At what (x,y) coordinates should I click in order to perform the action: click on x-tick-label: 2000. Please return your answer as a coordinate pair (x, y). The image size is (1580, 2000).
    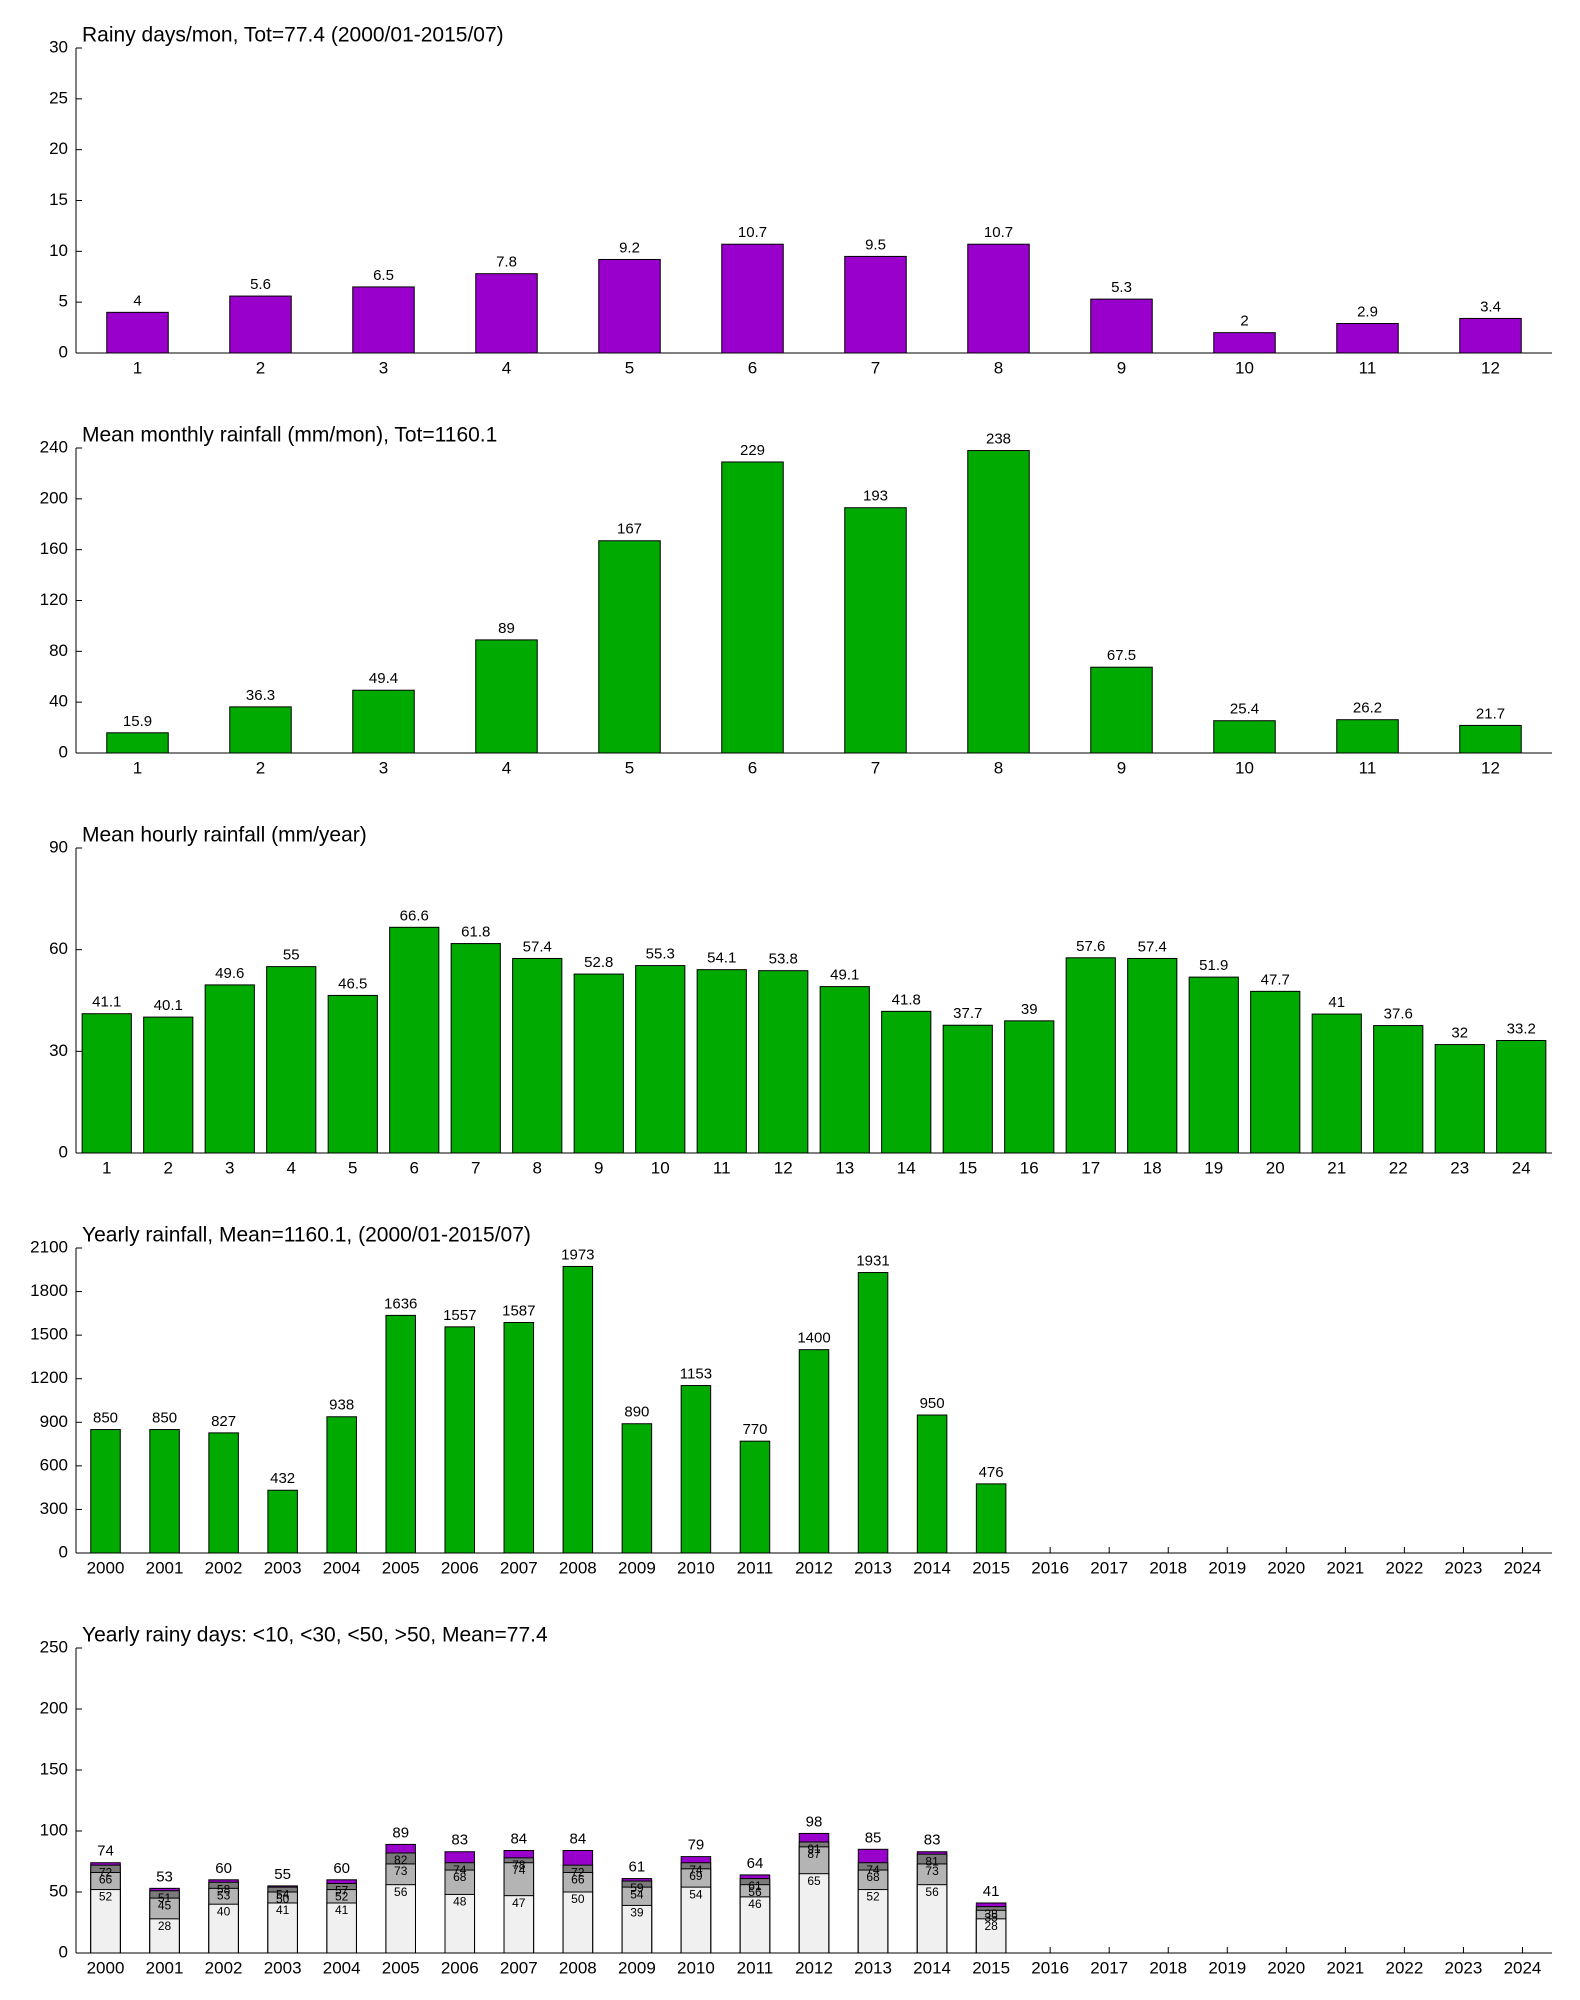
    Looking at the image, I should click on (106, 1967).